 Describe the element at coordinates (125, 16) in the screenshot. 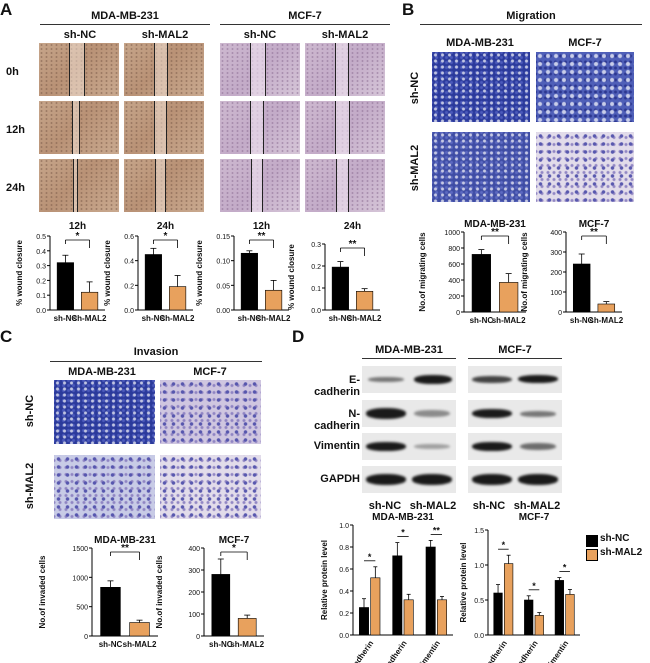

I see `header-mda-a: MDA-MB-231` at that location.